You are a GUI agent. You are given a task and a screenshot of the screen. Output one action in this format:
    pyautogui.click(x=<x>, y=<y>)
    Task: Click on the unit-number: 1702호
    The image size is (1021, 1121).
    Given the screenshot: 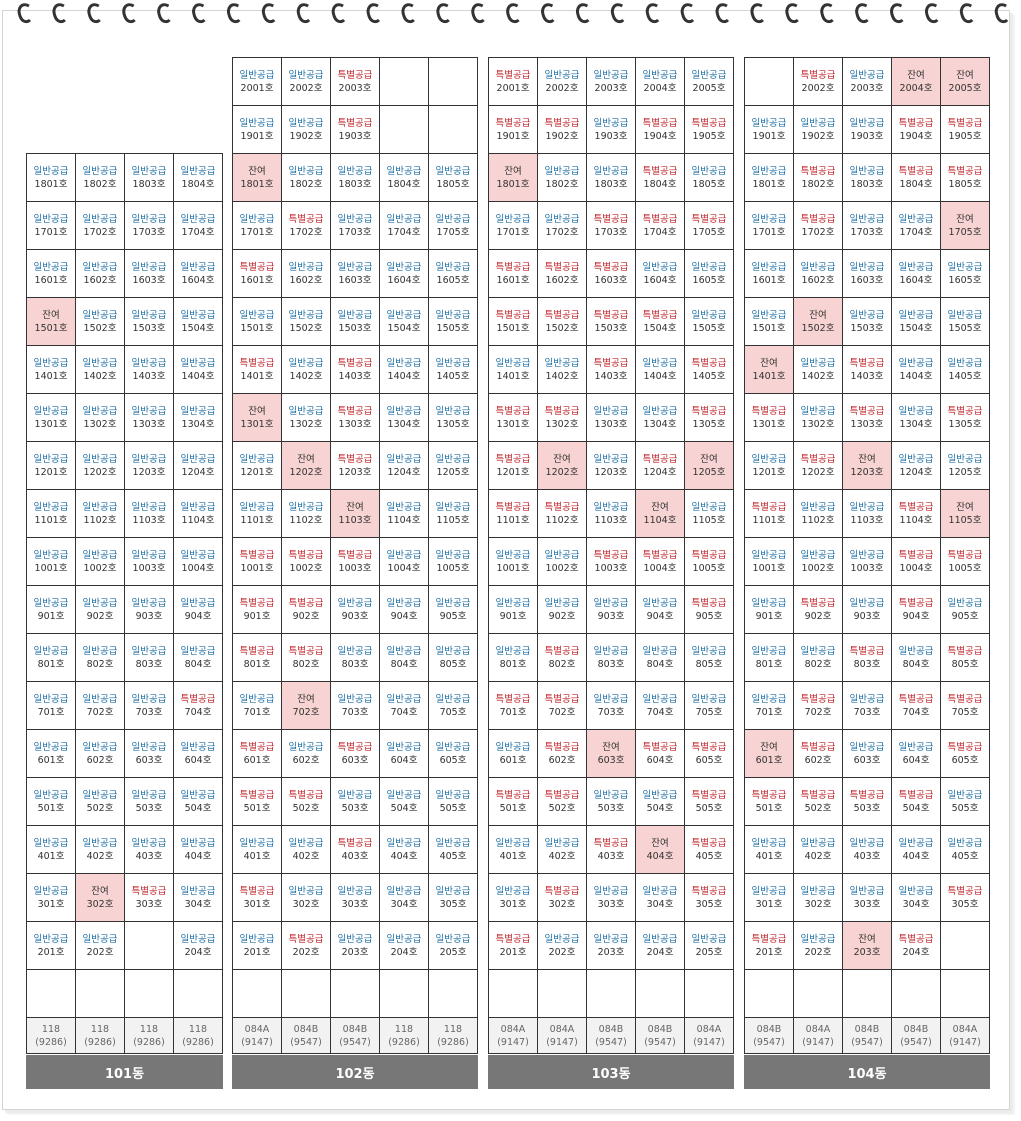 What is the action you would take?
    pyautogui.click(x=100, y=232)
    